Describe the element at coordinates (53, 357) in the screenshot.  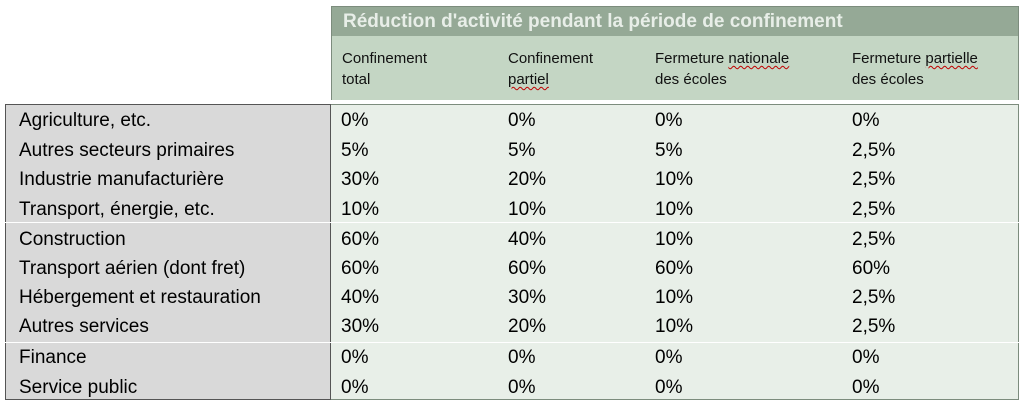
I see `row-label: Finance` at that location.